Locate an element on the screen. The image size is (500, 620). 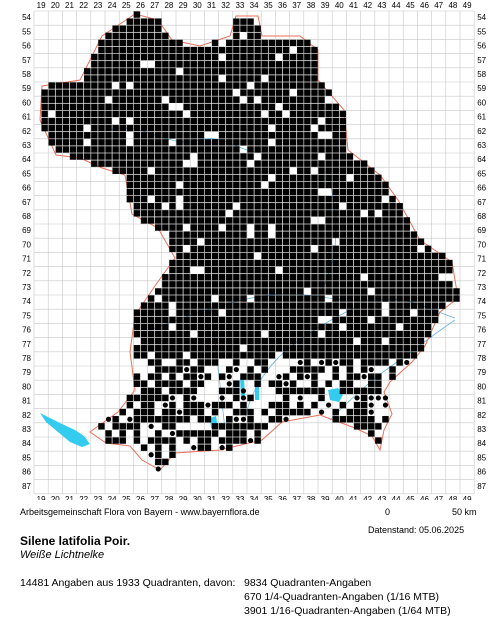
col-label-top: 45 is located at coordinates (410, 5).